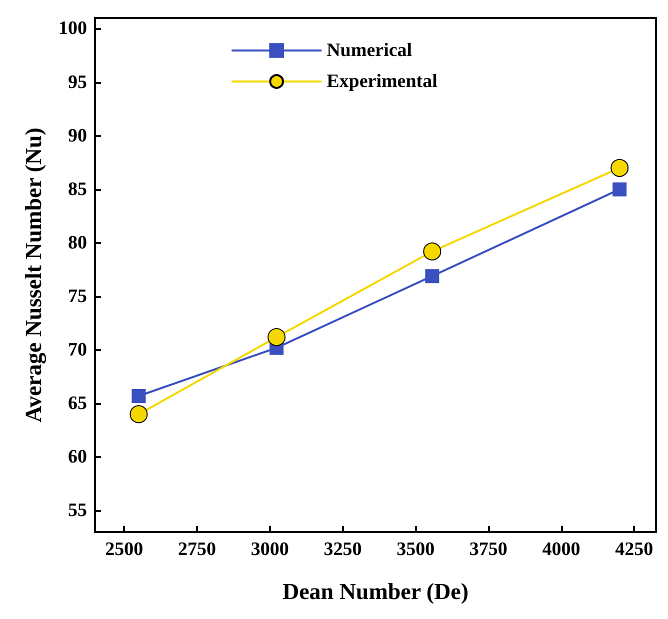  Describe the element at coordinates (77, 135) in the screenshot. I see `y-tick-label: 90` at that location.